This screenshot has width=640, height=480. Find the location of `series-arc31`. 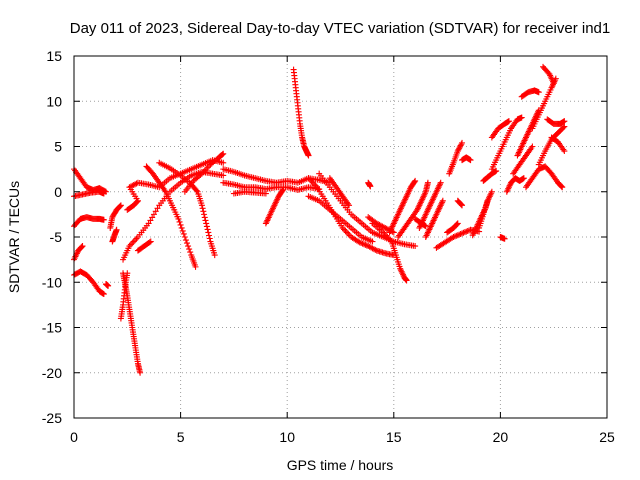

series-arc31 is located at coordinates (430, 205).